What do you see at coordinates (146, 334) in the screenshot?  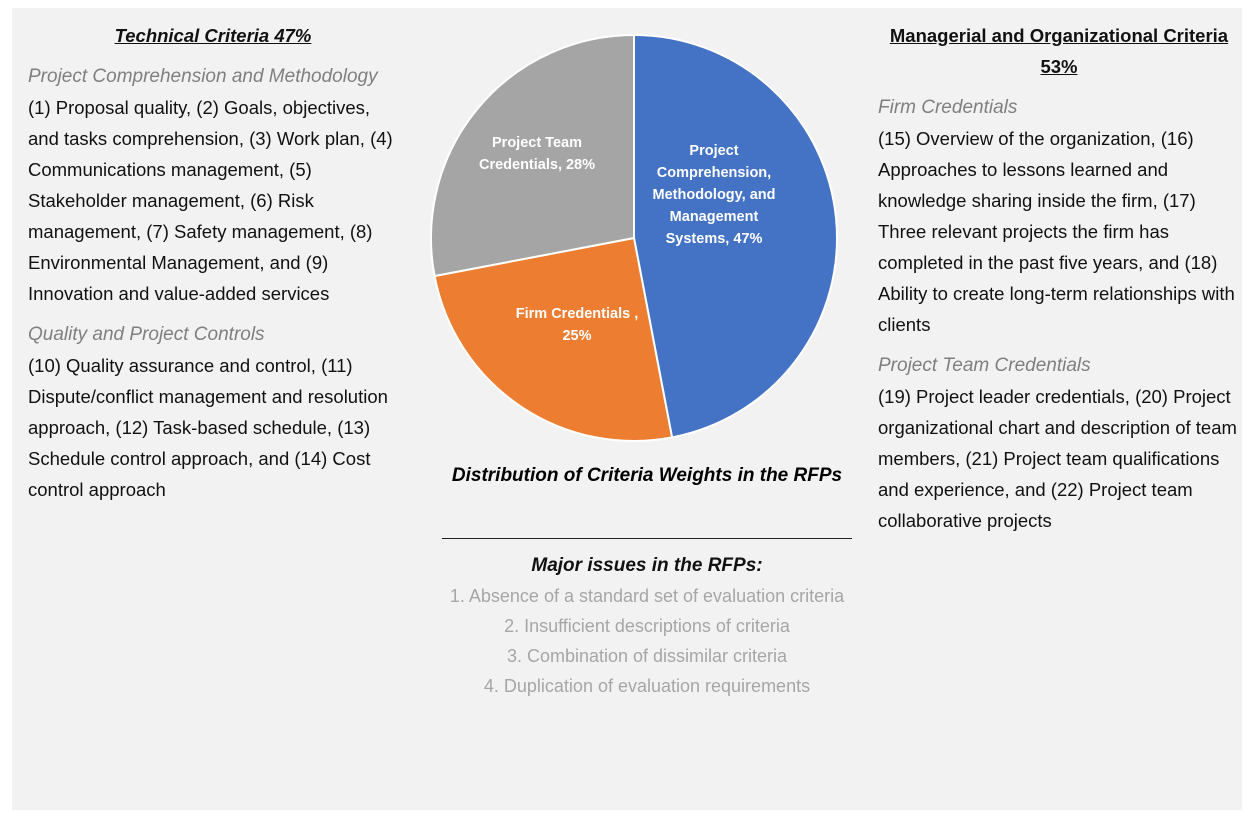 I see `section-heading: Quality and Project Controls` at bounding box center [146, 334].